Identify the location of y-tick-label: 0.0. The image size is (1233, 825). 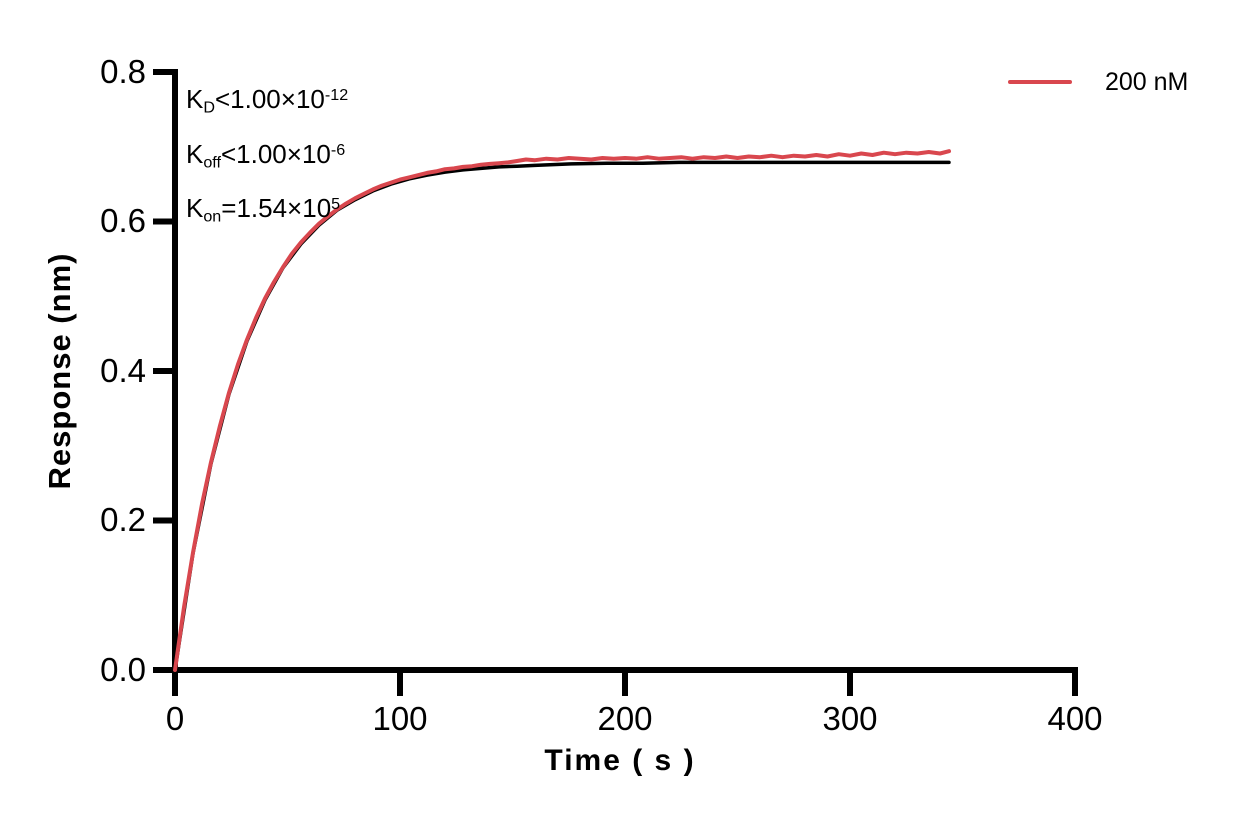
(123, 669).